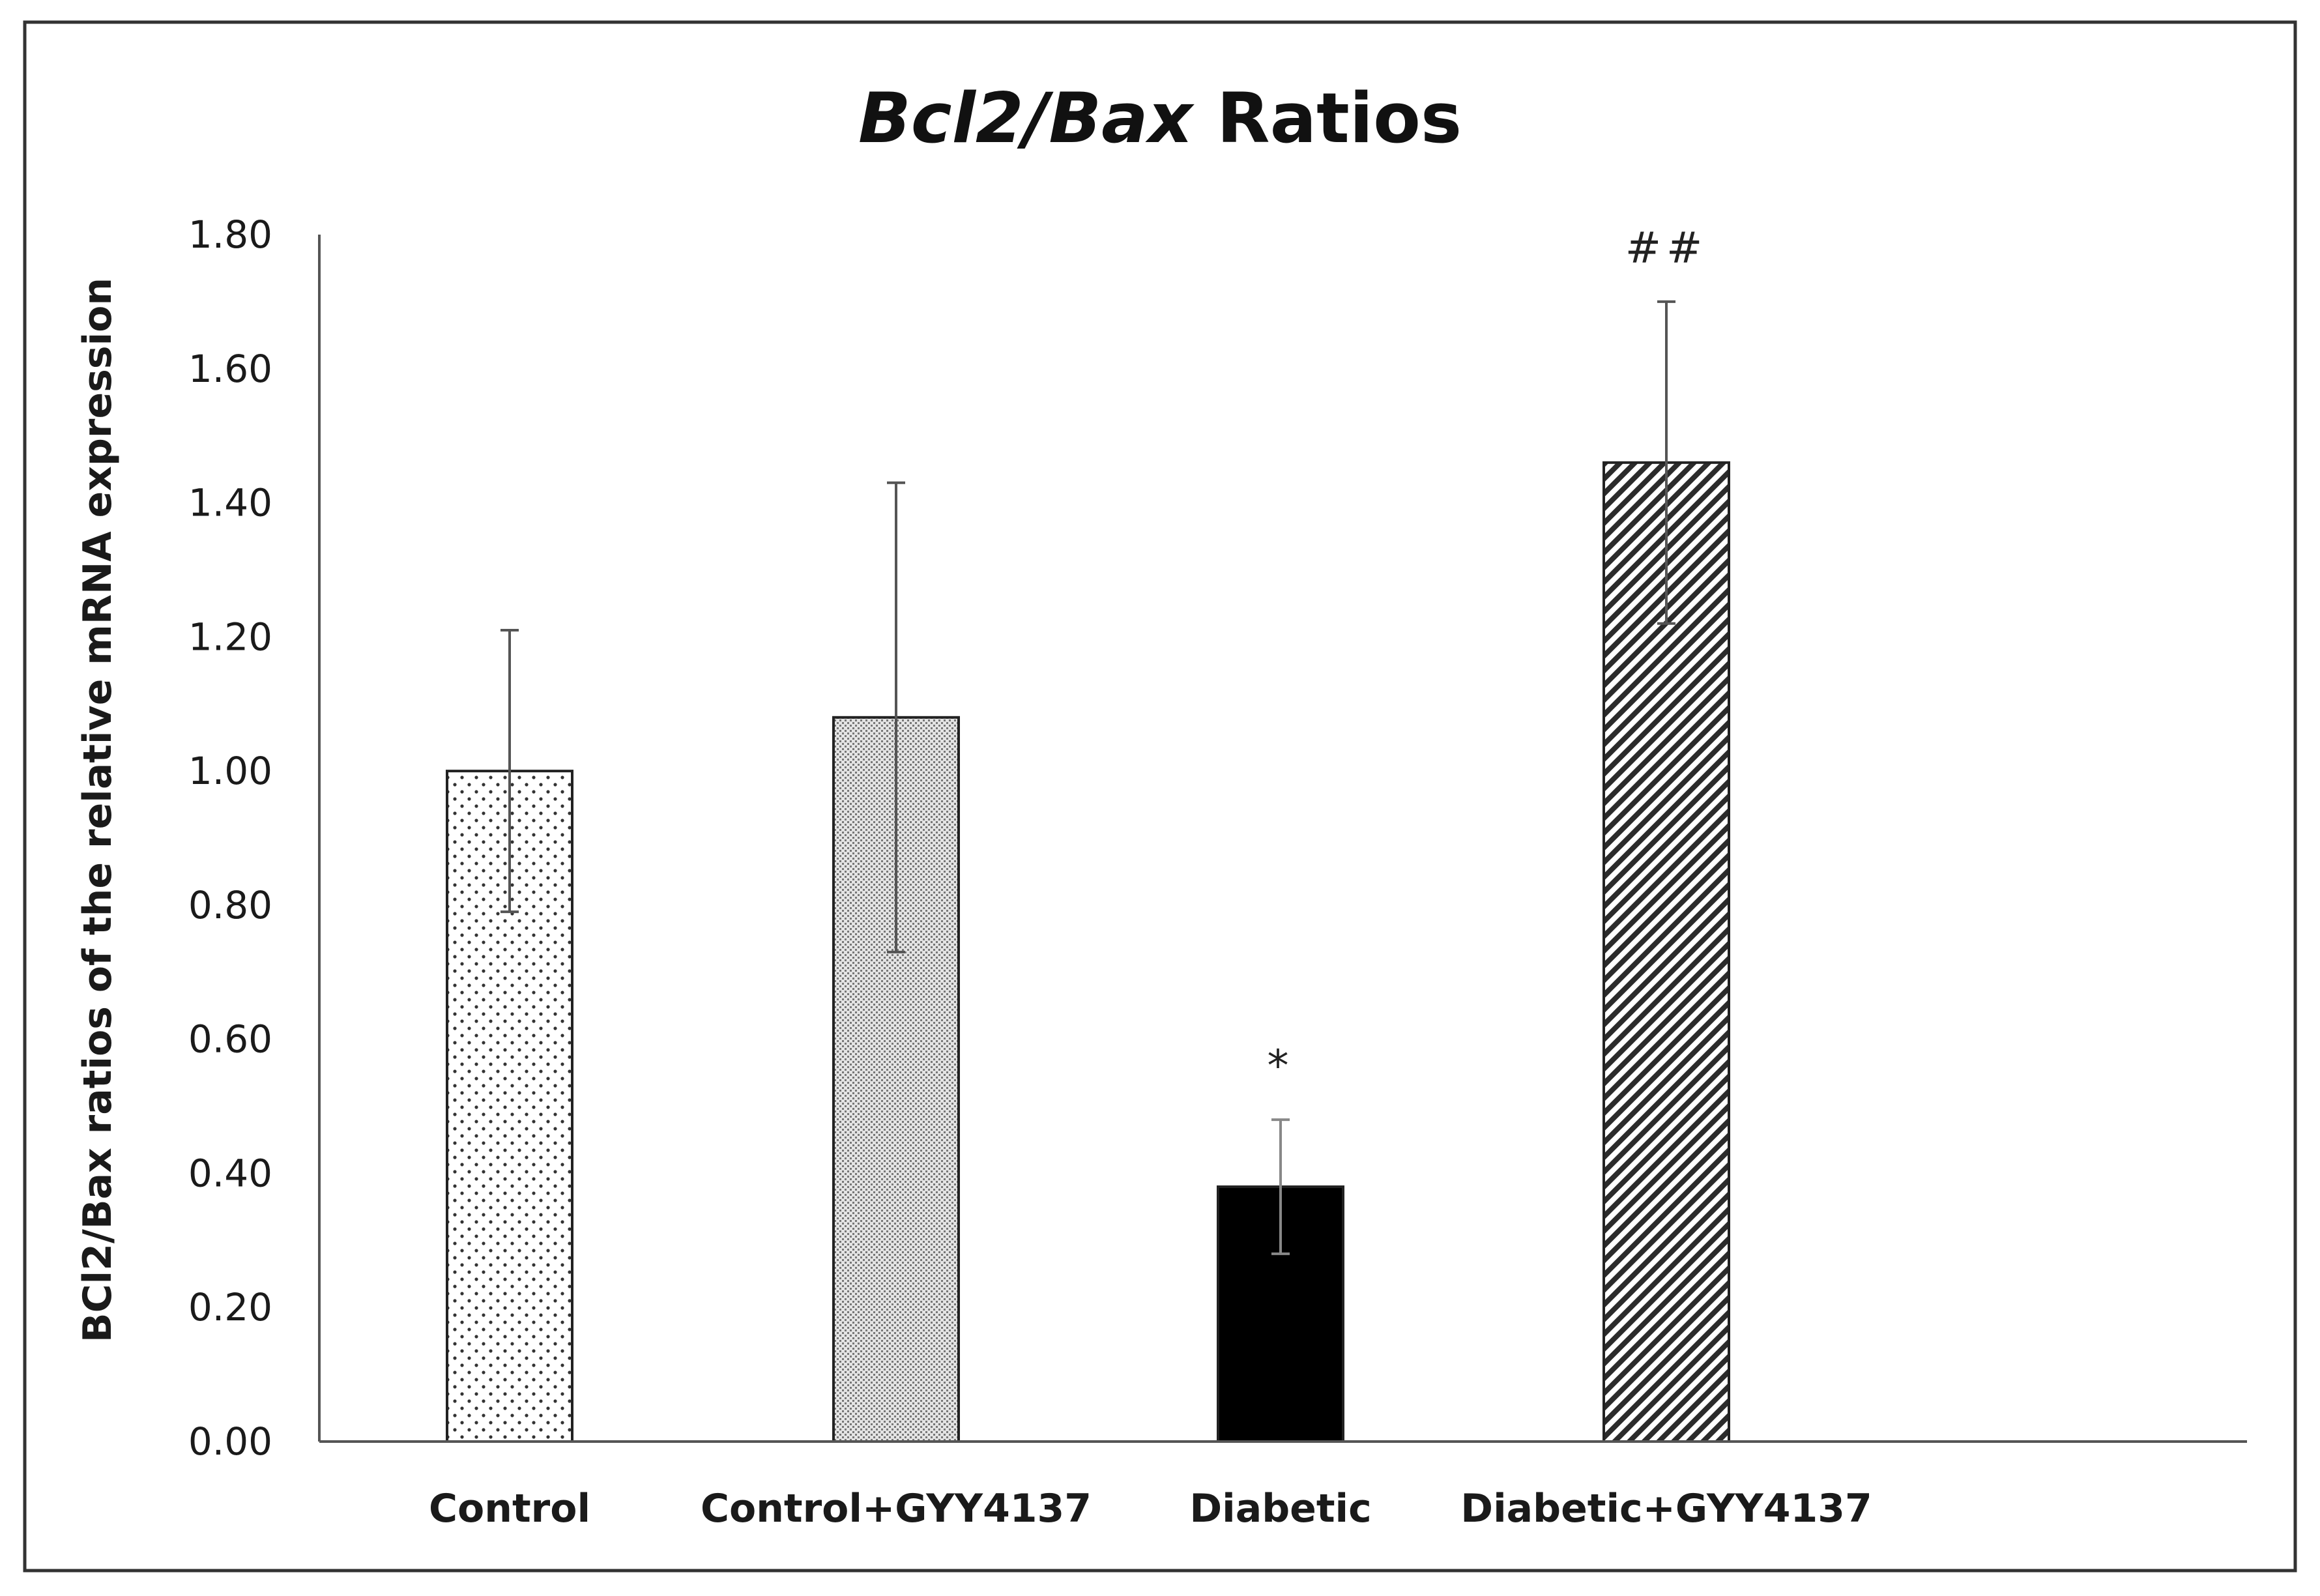 The image size is (2320, 1596). What do you see at coordinates (510, 1508) in the screenshot?
I see `x-category-label: Control` at bounding box center [510, 1508].